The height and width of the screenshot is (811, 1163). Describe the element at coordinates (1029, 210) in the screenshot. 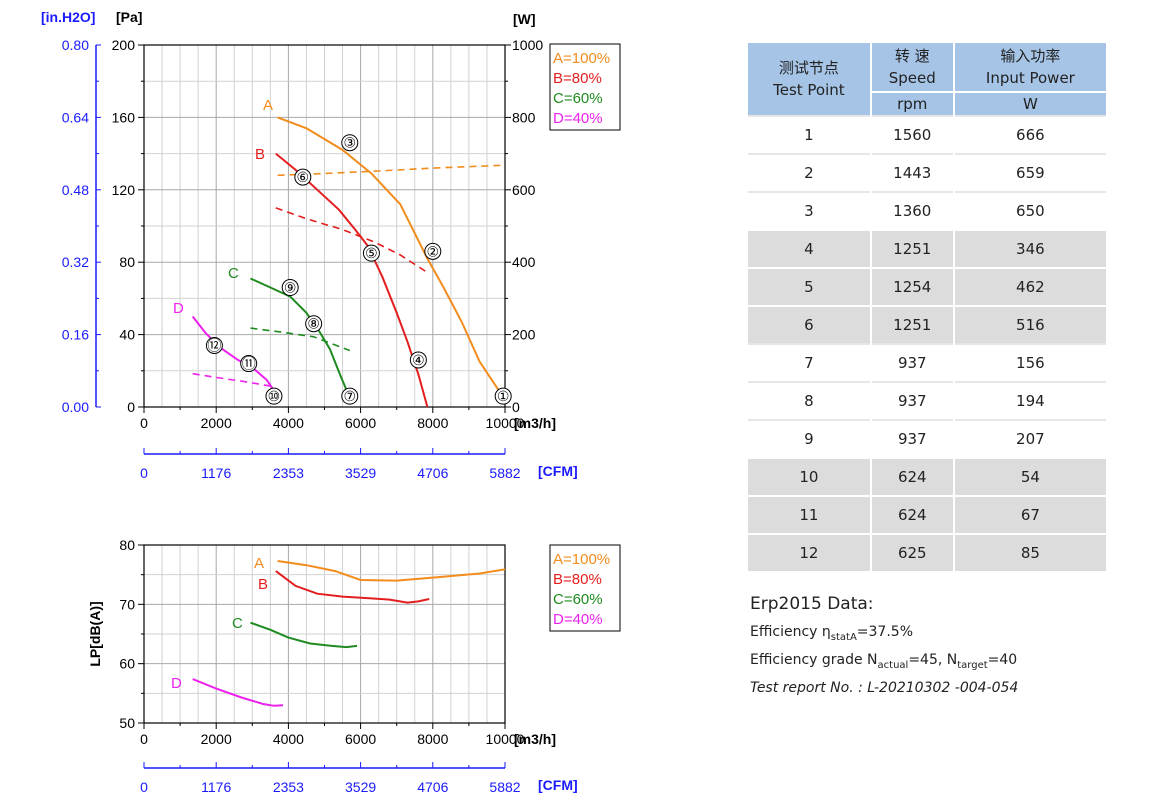

I see `table-cell-power: 650` at that location.